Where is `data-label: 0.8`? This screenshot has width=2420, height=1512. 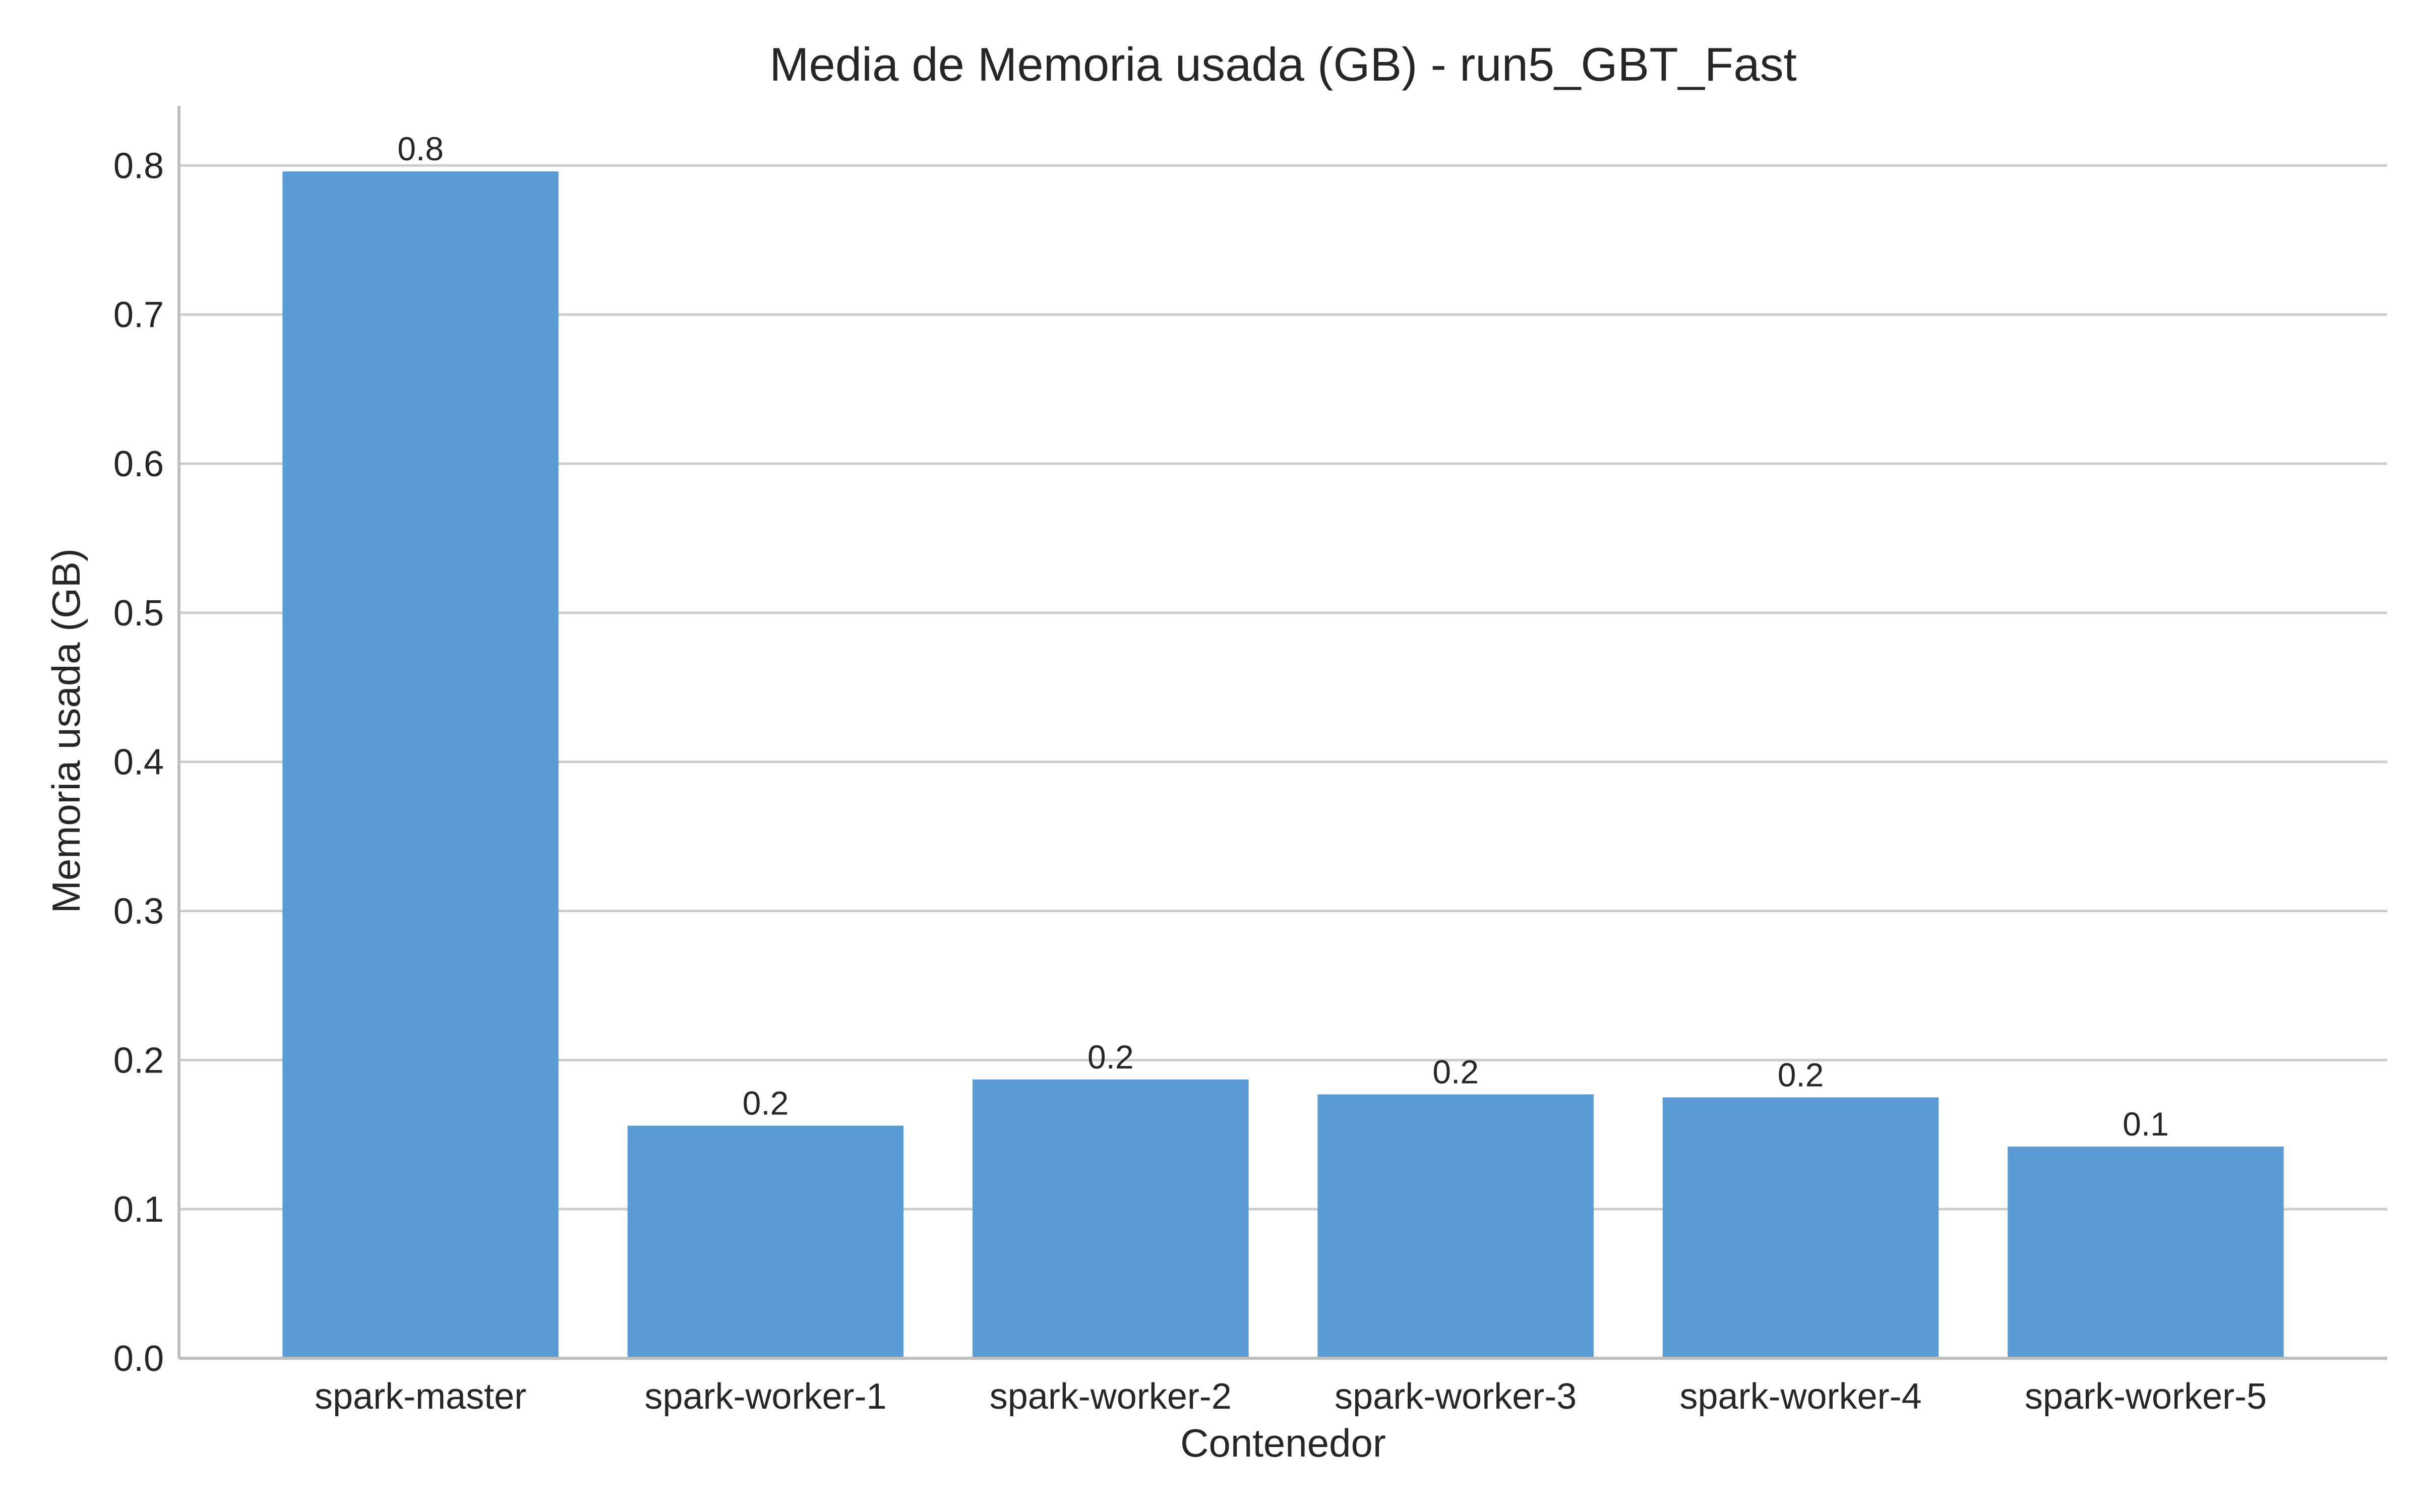
data-label: 0.8 is located at coordinates (420, 148).